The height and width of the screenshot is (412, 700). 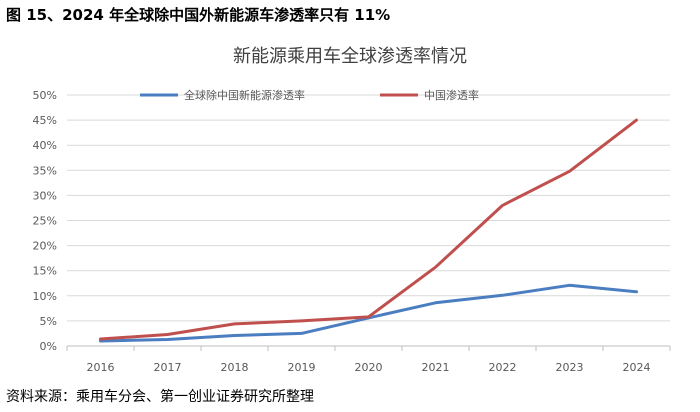 What do you see at coordinates (45, 271) in the screenshot?
I see `y-tick-label: 15%` at bounding box center [45, 271].